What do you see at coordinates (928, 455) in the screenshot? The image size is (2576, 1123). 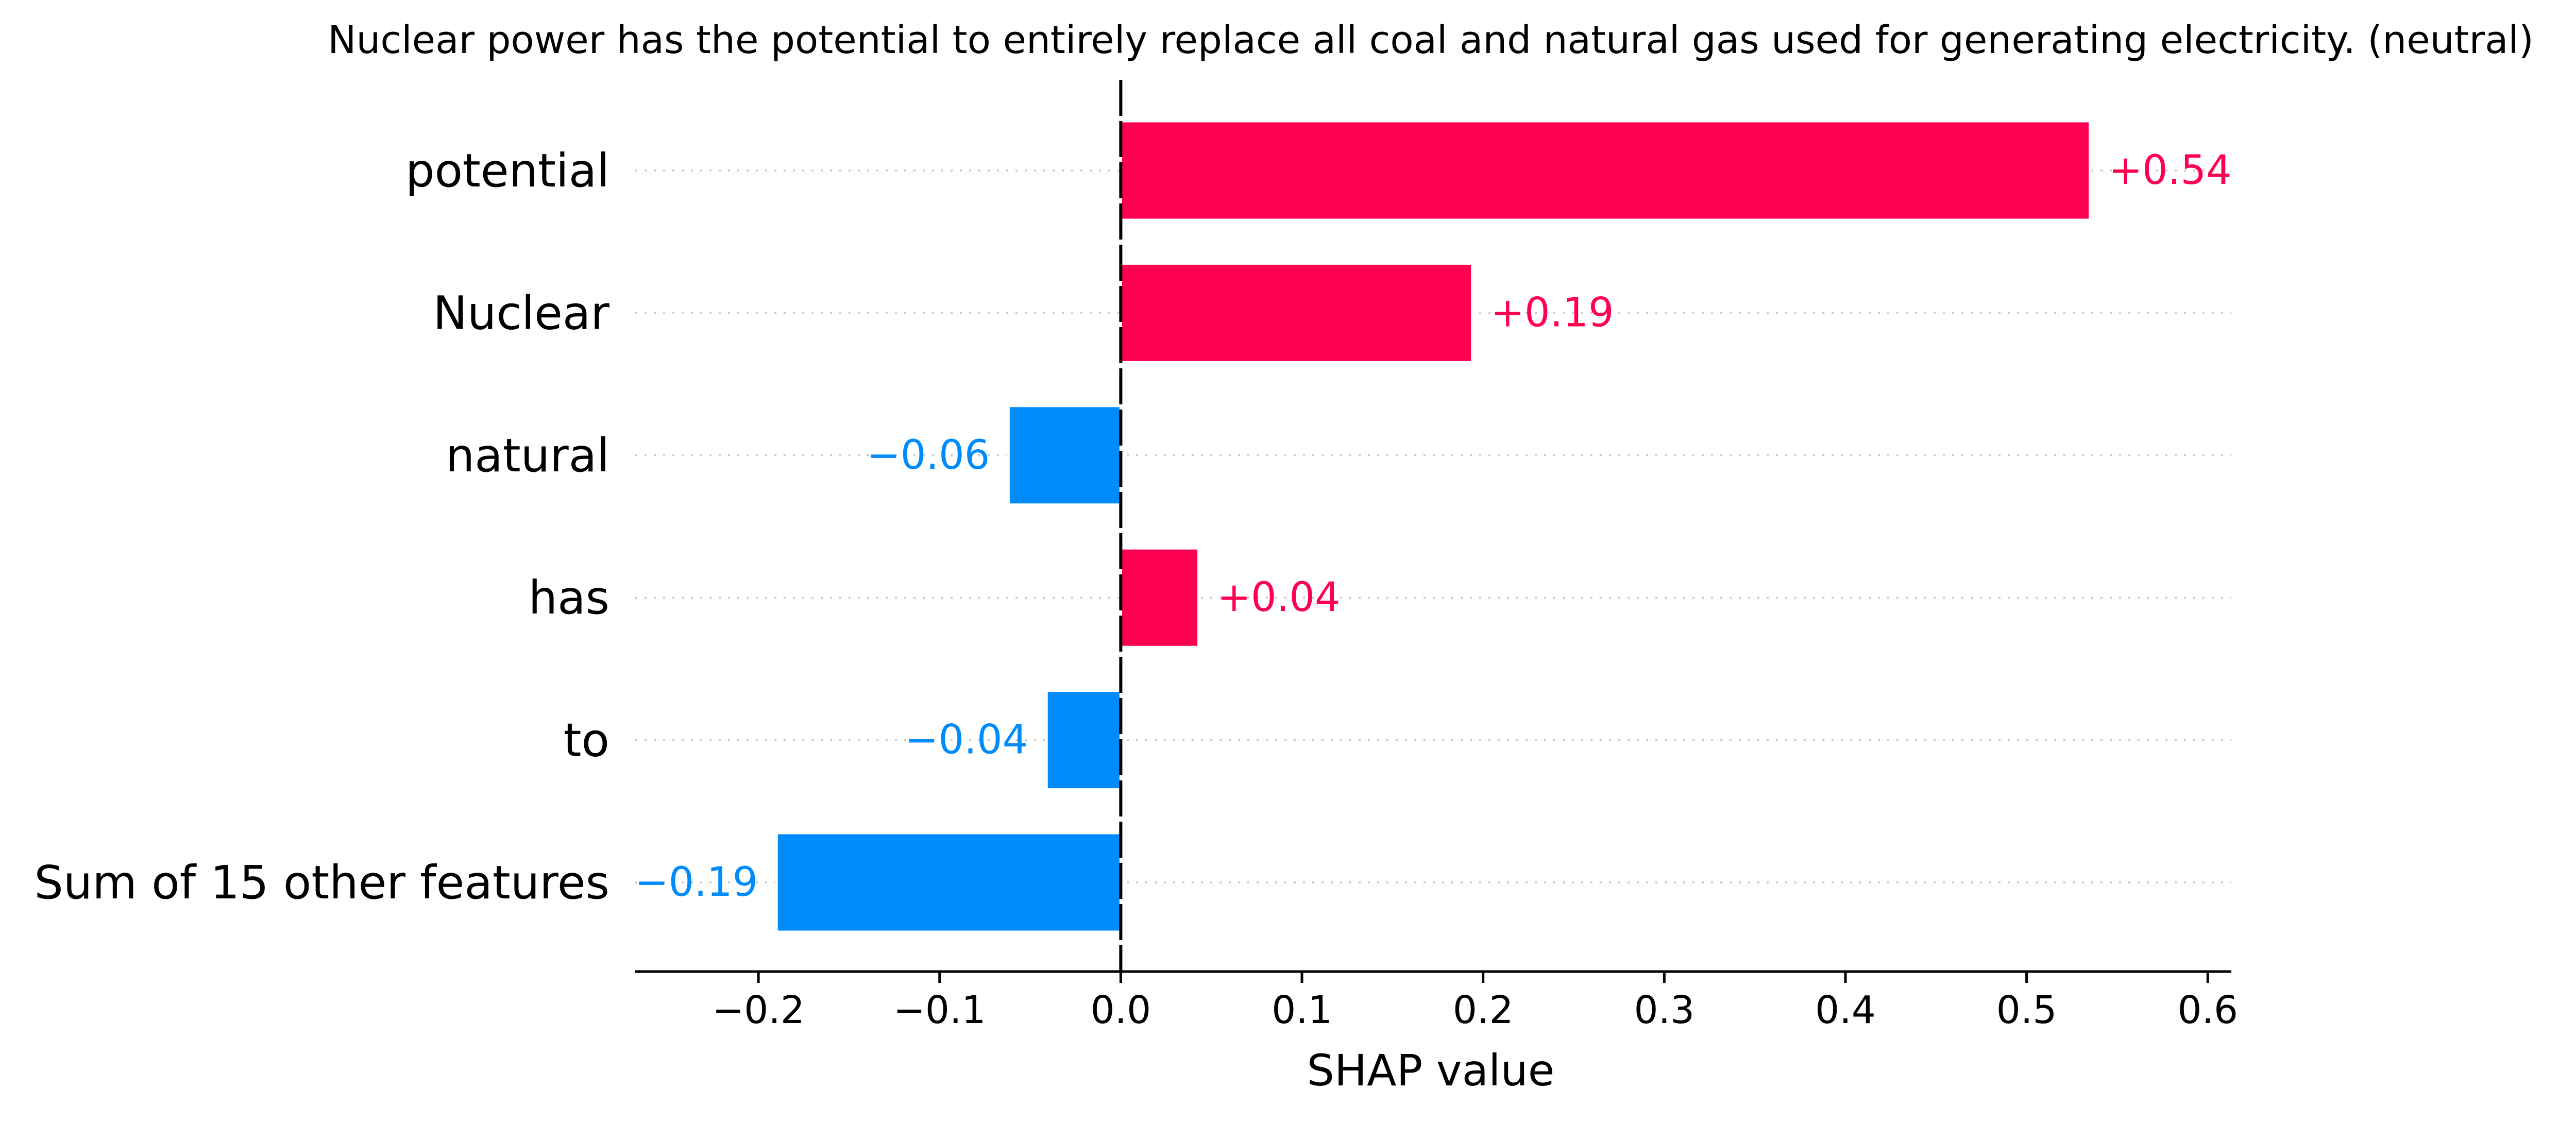 I see `value-label: −0.06` at bounding box center [928, 455].